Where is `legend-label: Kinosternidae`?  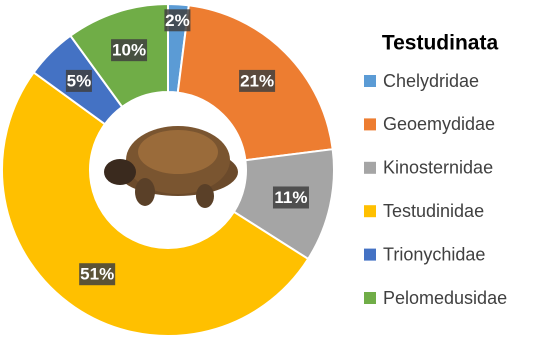 legend-label: Kinosternidae is located at coordinates (438, 168).